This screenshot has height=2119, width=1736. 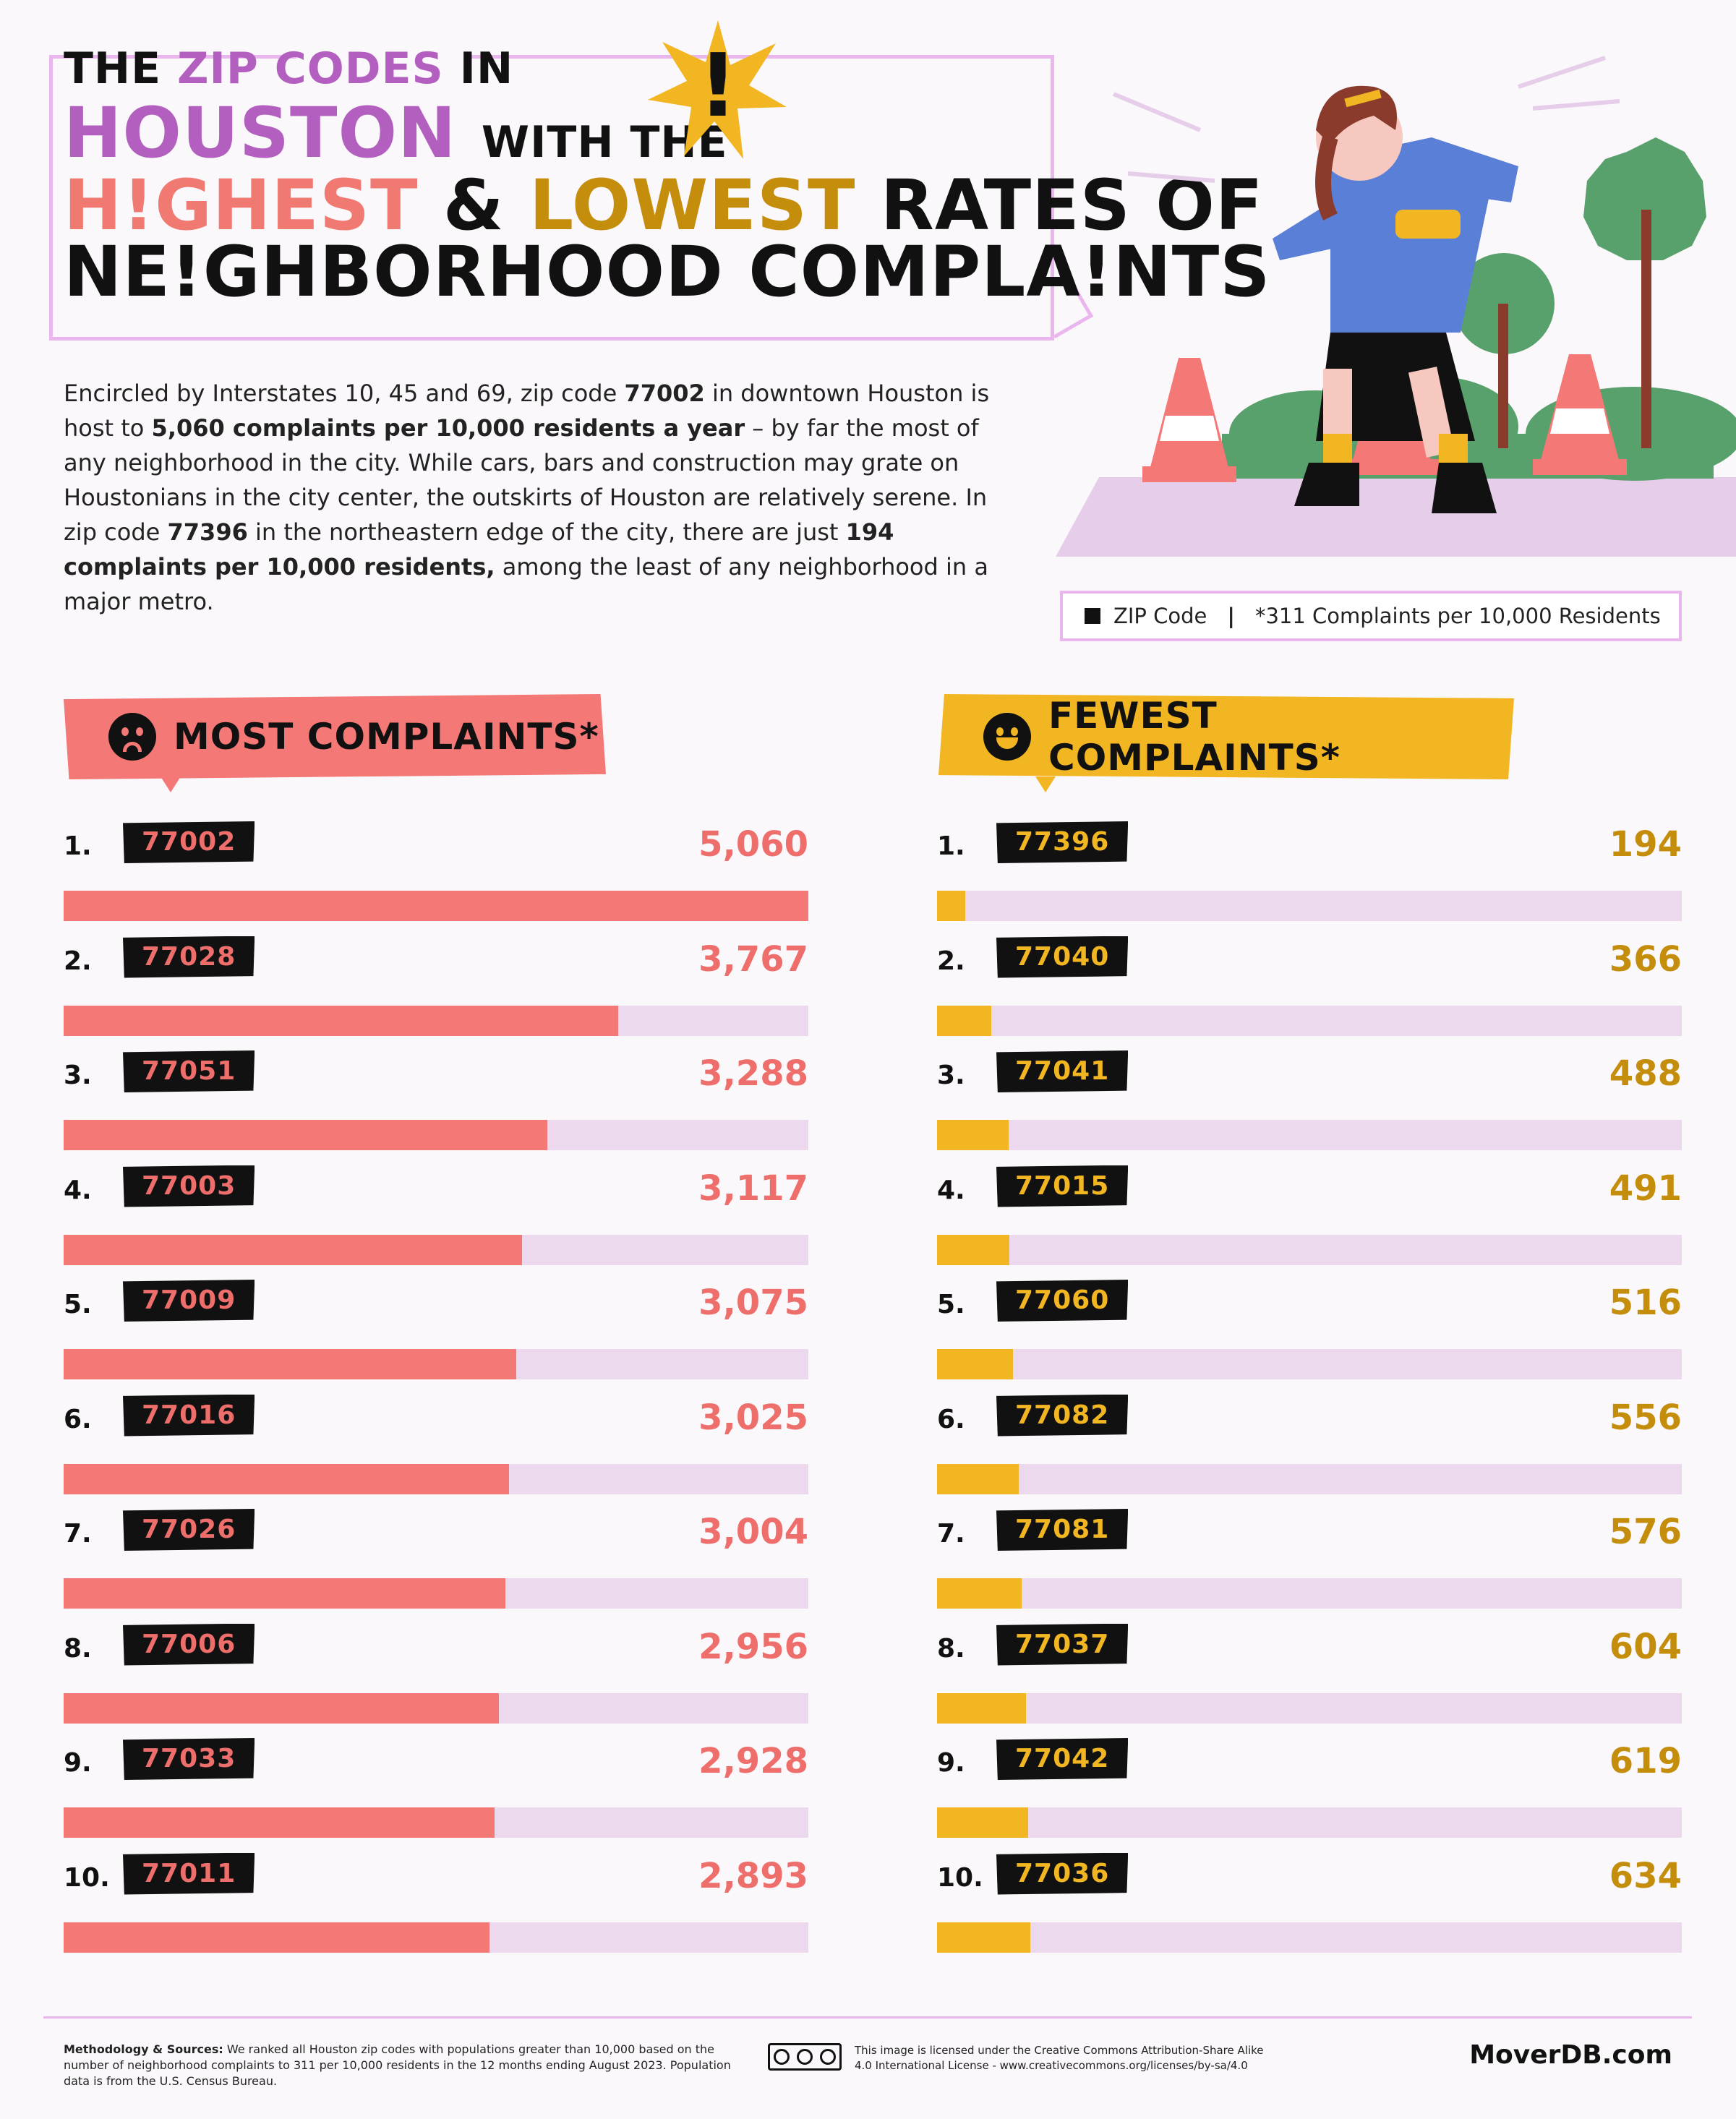 What do you see at coordinates (189, 1530) in the screenshot?
I see `zip-code-label: 77026` at bounding box center [189, 1530].